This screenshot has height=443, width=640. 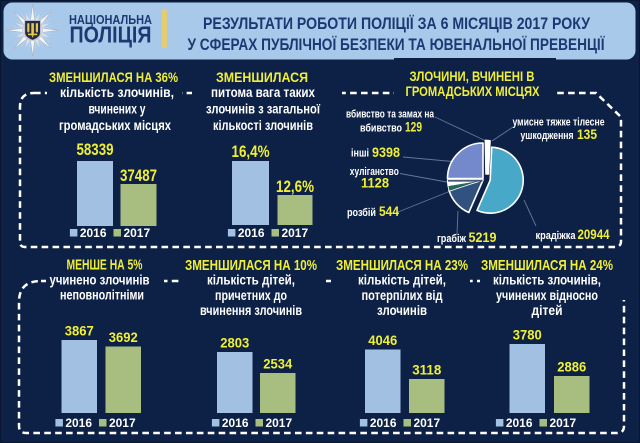 What do you see at coordinates (251, 266) in the screenshot?
I see `svg-text: ЗМЕНШИЛАСЯ НА 10%` at bounding box center [251, 266].